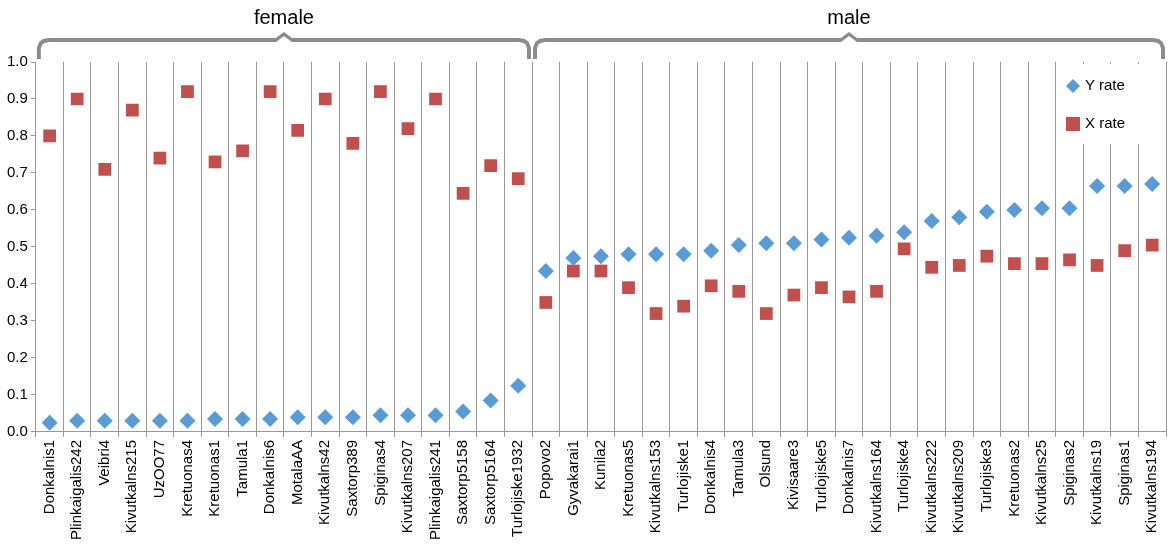 The width and height of the screenshot is (1175, 547). I want to click on x-tick-label: Kunila2, so click(600, 464).